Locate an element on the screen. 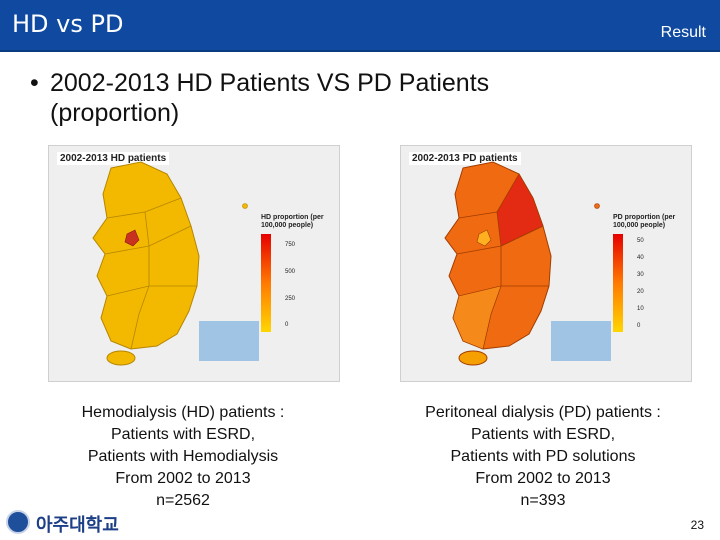 Image resolution: width=720 pixels, height=540 pixels. university-logo: 아주대학교 is located at coordinates (66, 523).